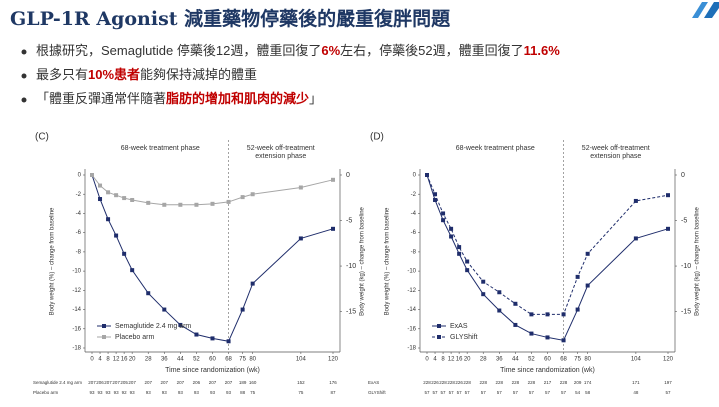  I want to click on legend-marker, so click(439, 326).